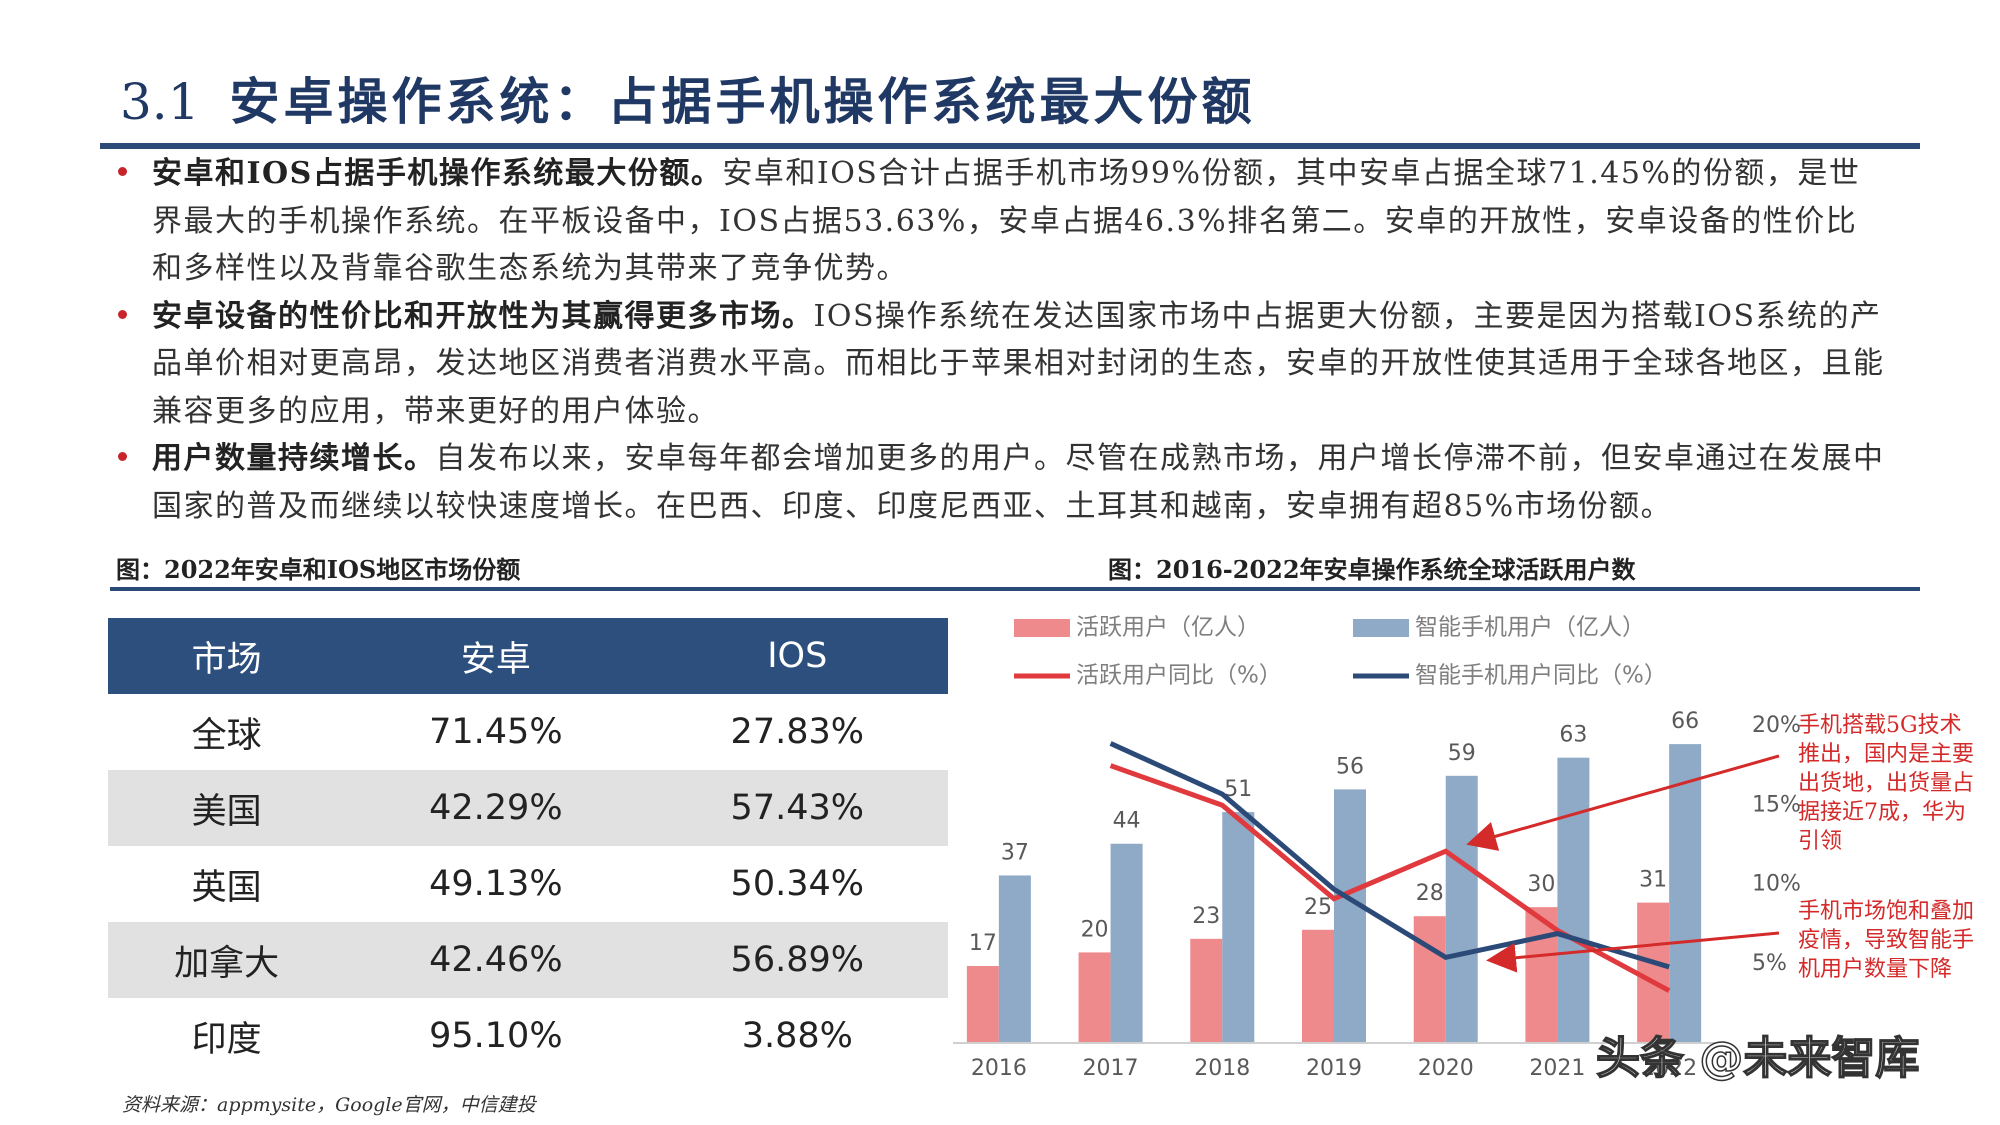 The image size is (2000, 1125). Describe the element at coordinates (1685, 721) in the screenshot. I see `data-label: 66` at that location.